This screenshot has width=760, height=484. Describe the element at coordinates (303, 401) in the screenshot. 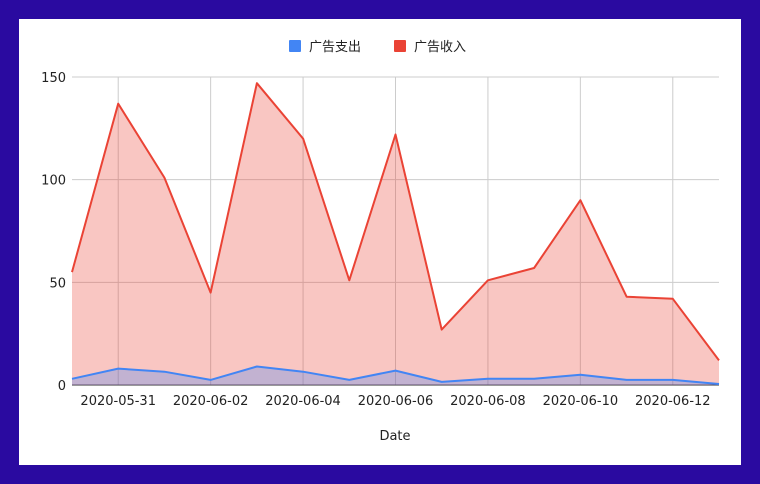

I see `x-tick-label: 2020-06-04` at that location.